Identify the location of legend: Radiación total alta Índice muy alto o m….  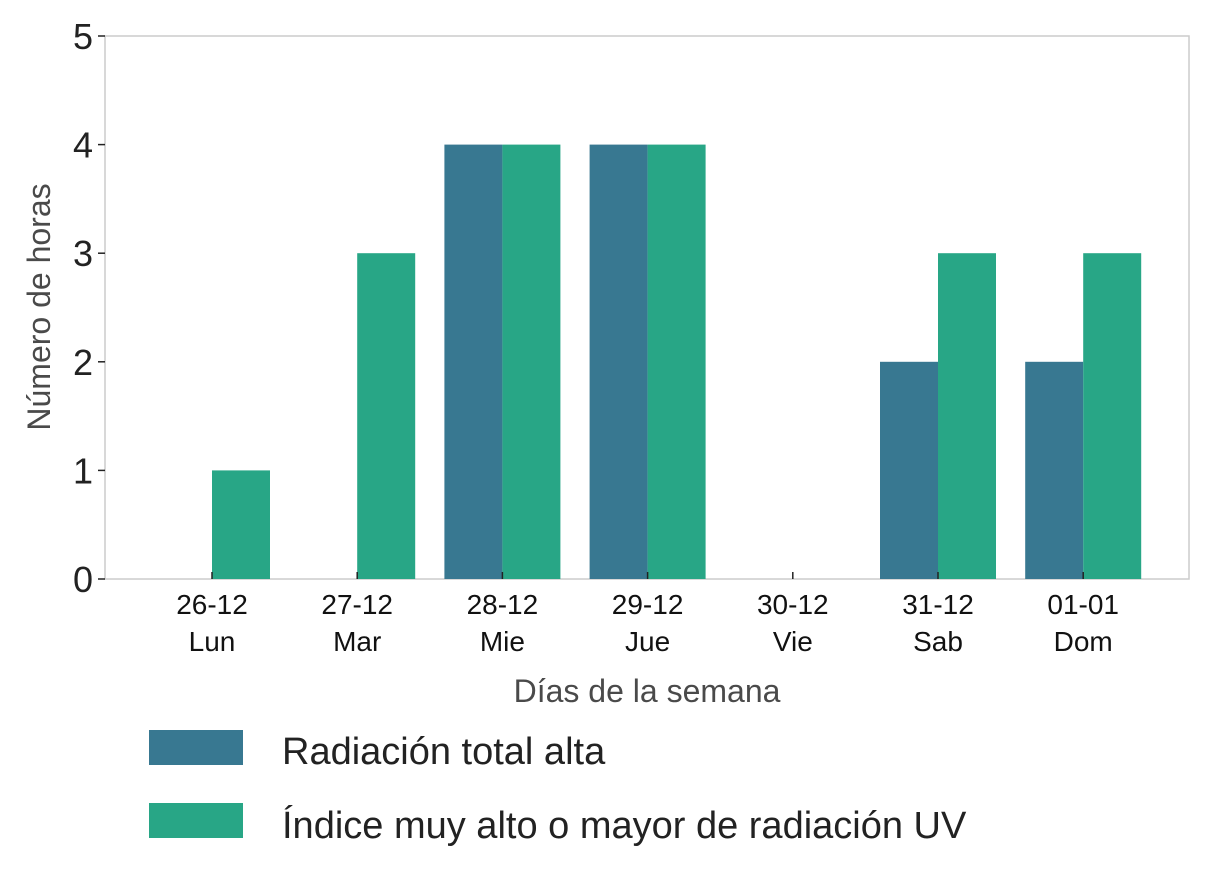
(558, 788).